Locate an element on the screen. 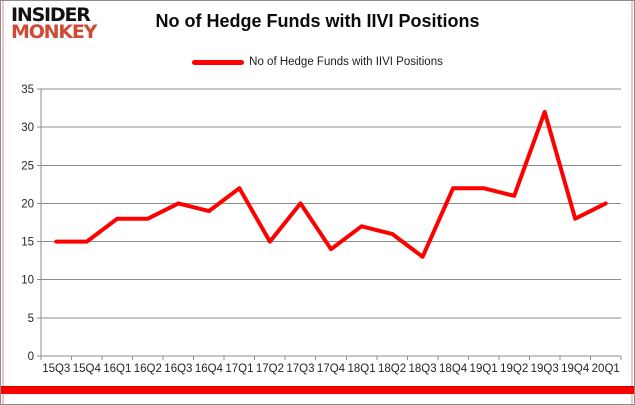  x-axis-label: 20Q1 is located at coordinates (606, 369).